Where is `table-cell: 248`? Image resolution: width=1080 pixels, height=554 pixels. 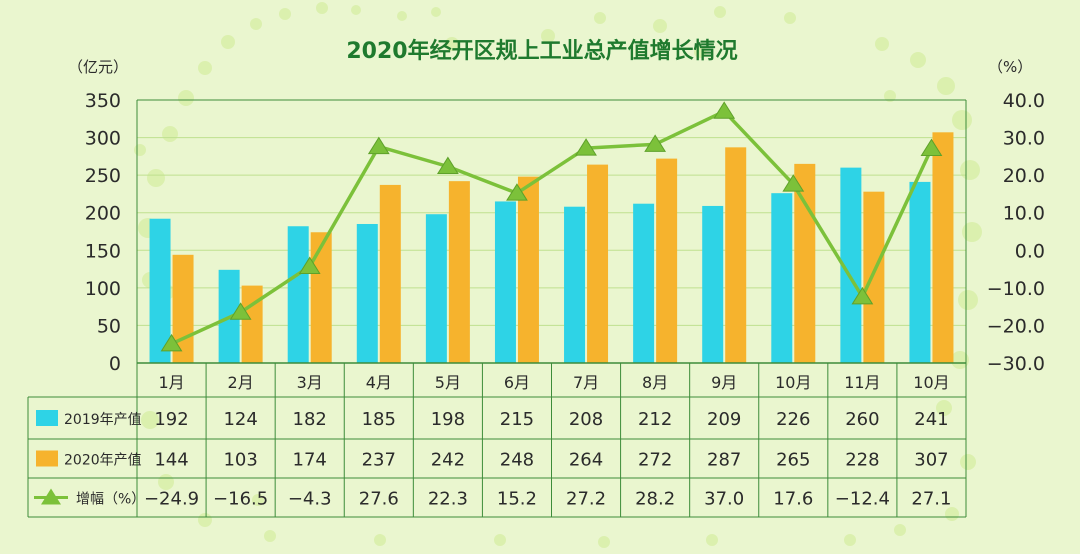 table-cell: 248 is located at coordinates (517, 460).